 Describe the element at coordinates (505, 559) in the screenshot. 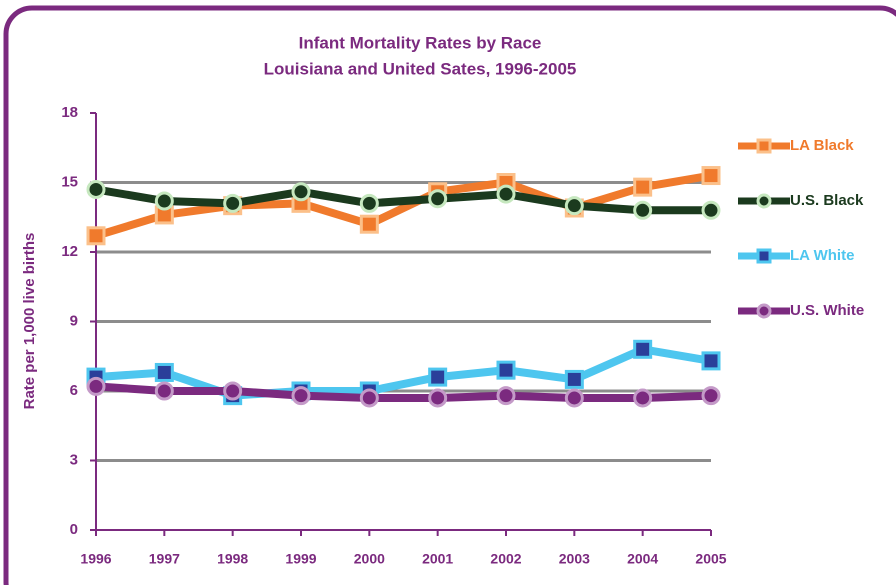

I see `x-tick-label: 2002` at that location.